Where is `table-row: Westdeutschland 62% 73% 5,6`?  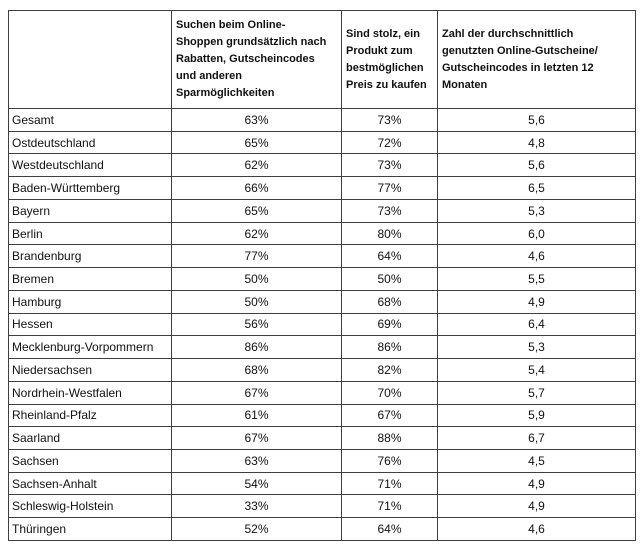
table-row: Westdeutschland 62% 73% 5,6 is located at coordinates (322, 165).